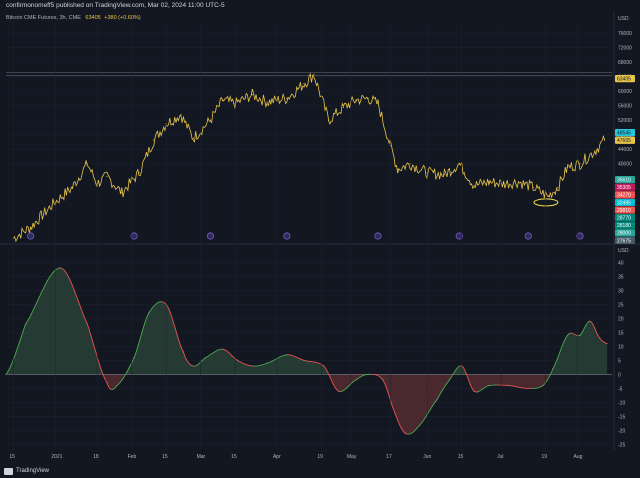  What do you see at coordinates (201, 457) in the screenshot?
I see `time-tick-label: Mar` at bounding box center [201, 457].